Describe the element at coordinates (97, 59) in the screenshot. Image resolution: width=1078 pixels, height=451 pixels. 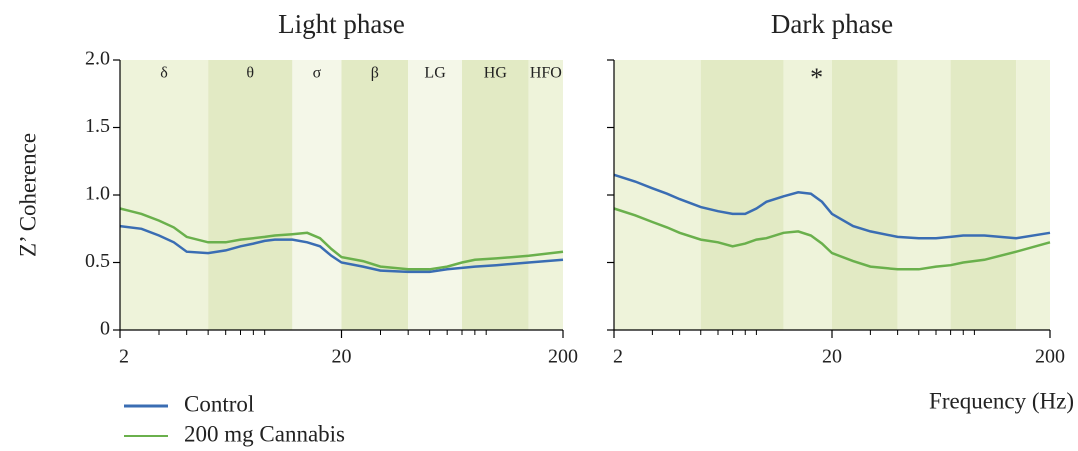
I see `y-tick-label: 2.0` at that location.